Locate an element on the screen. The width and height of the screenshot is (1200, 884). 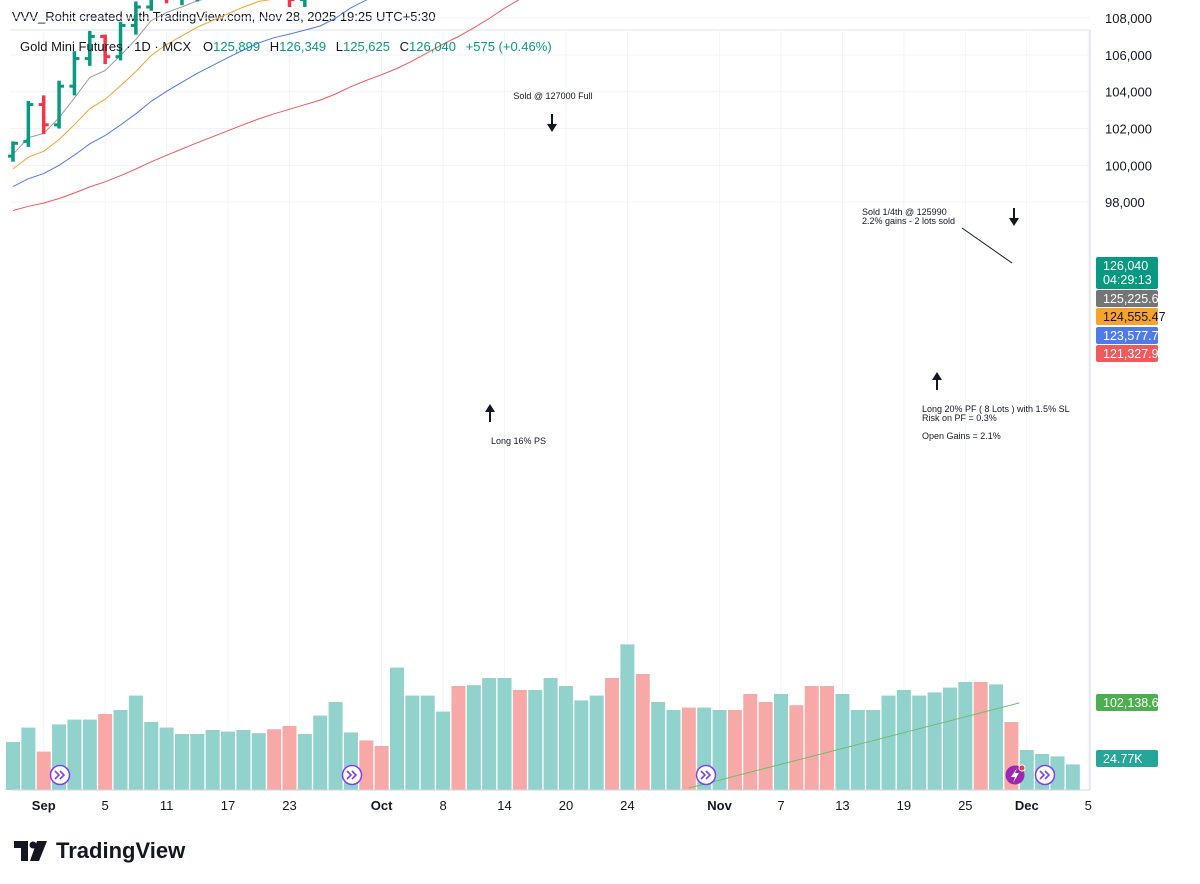
volume-label-bg is located at coordinates (1127, 758).